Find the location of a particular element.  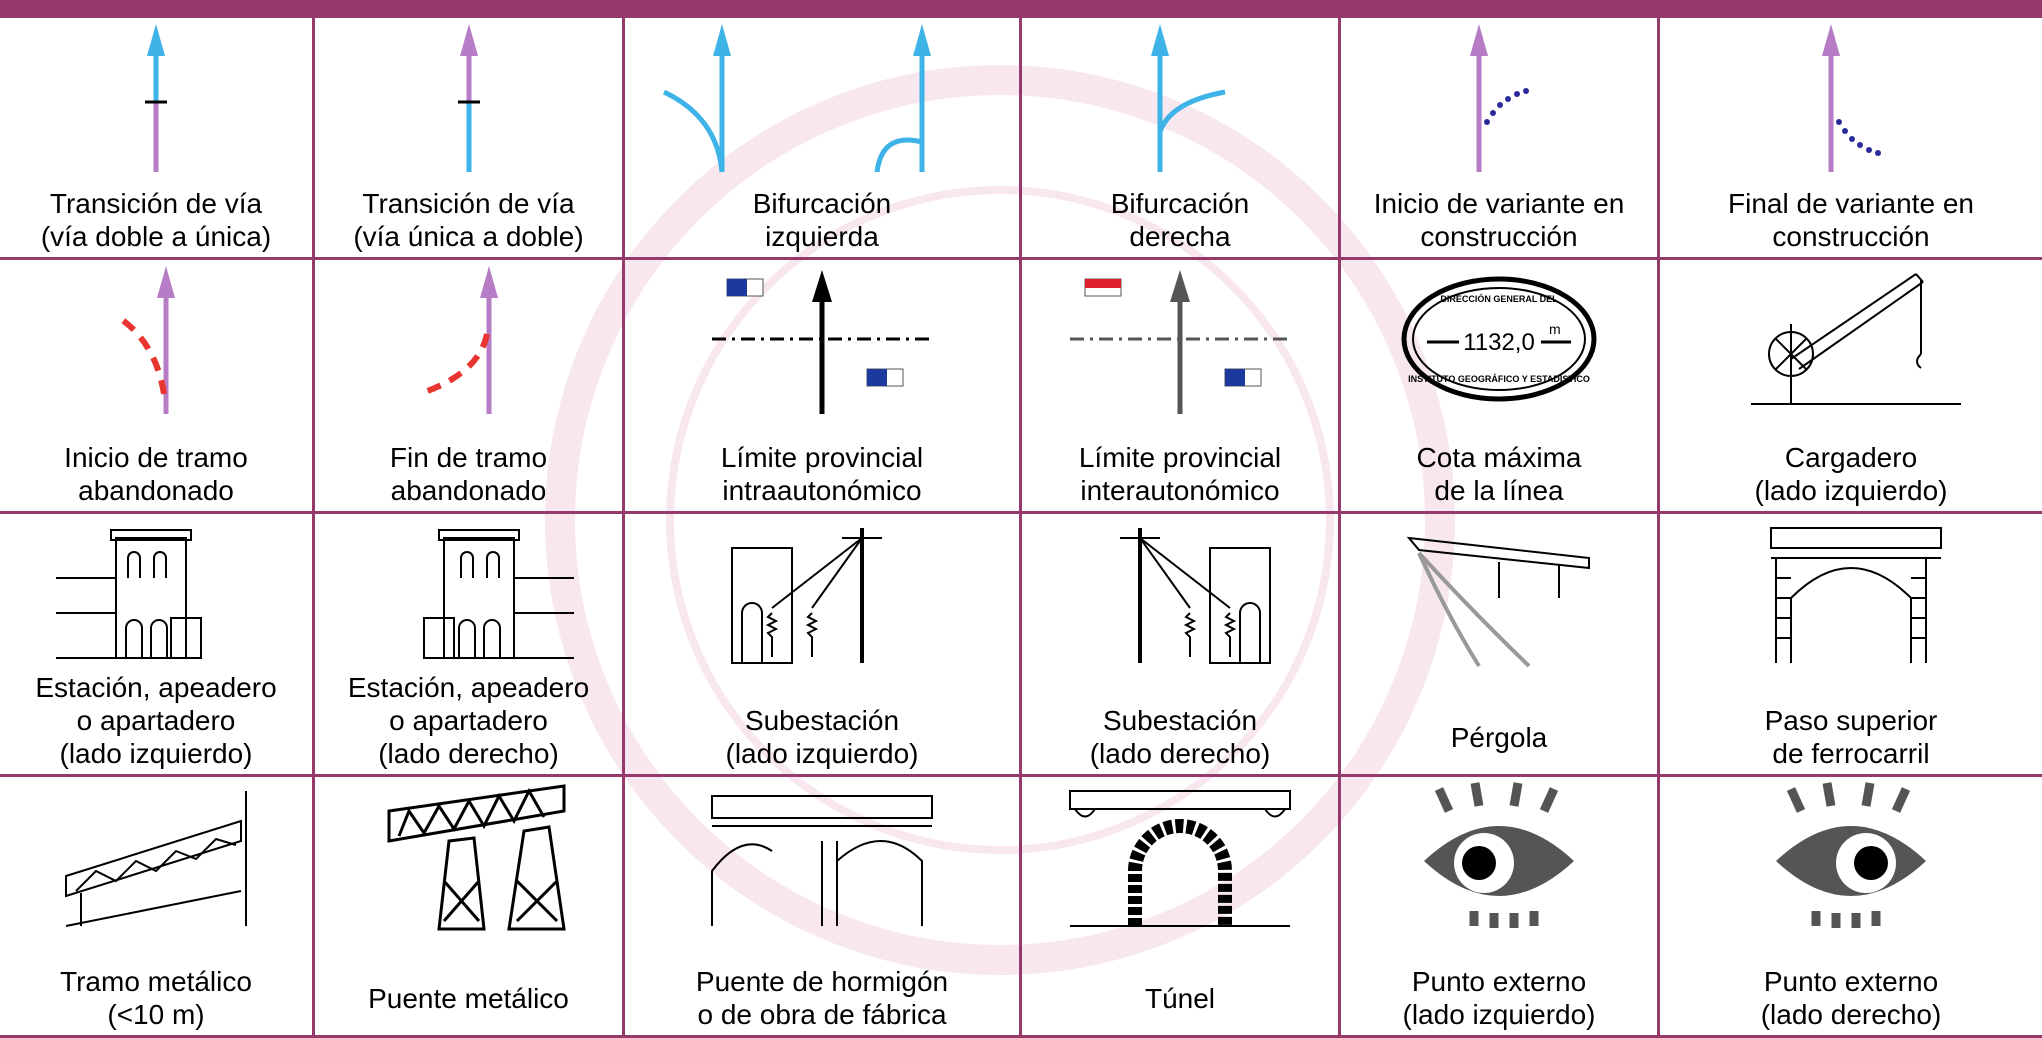

stamp-value: 1132,0 is located at coordinates (1499, 342).